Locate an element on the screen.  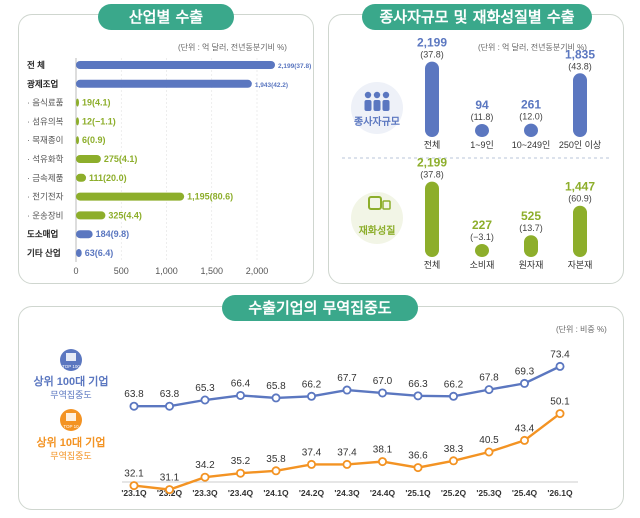
workers-unit: (단위 : 억 달러, 전년동분기비 %) is located at coordinates (532, 47).